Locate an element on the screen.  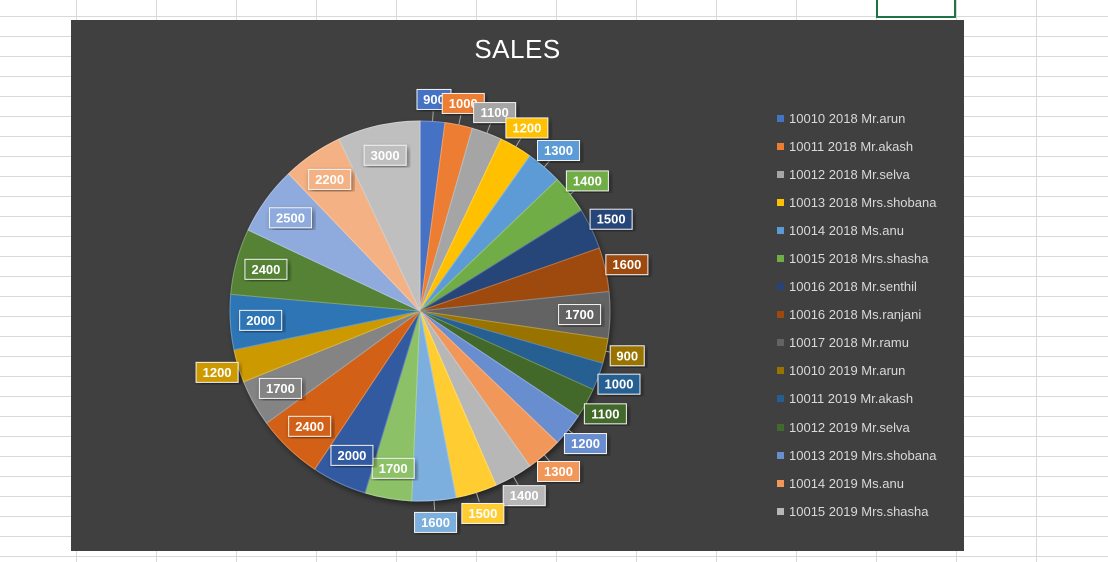
selected-cell is located at coordinates (916, 9).